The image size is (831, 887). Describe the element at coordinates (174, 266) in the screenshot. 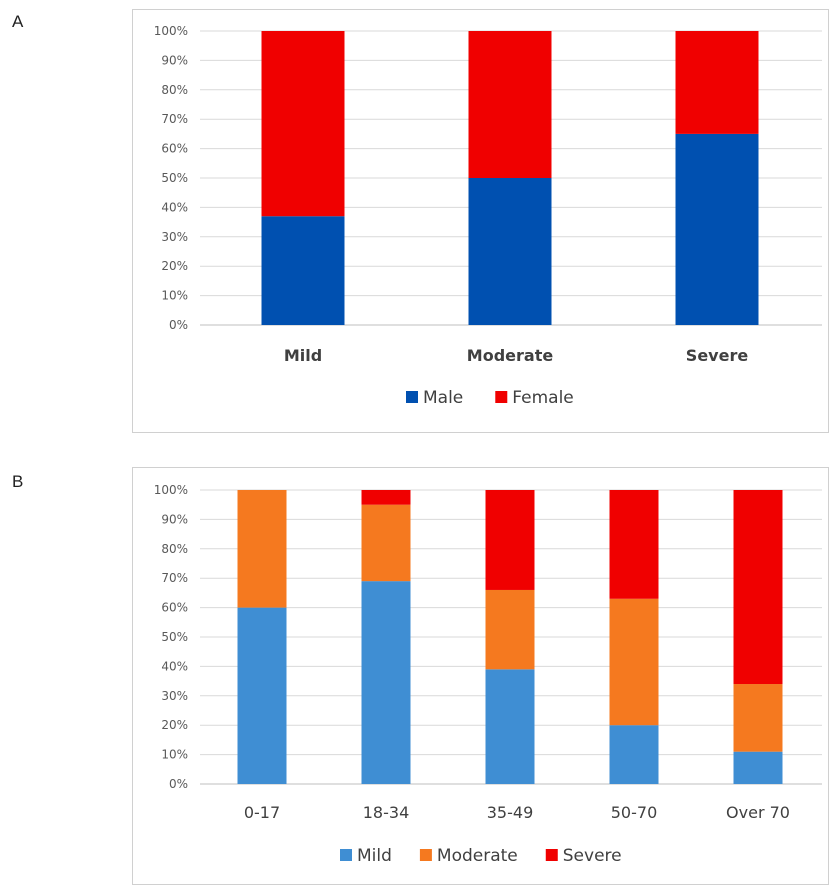

I see `chart-a-ytick-label: 20%` at that location.